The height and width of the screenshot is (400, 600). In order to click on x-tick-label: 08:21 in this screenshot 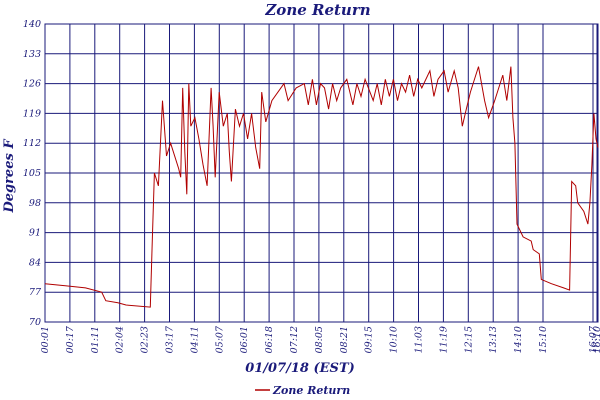, I will do `click(344, 339)`.